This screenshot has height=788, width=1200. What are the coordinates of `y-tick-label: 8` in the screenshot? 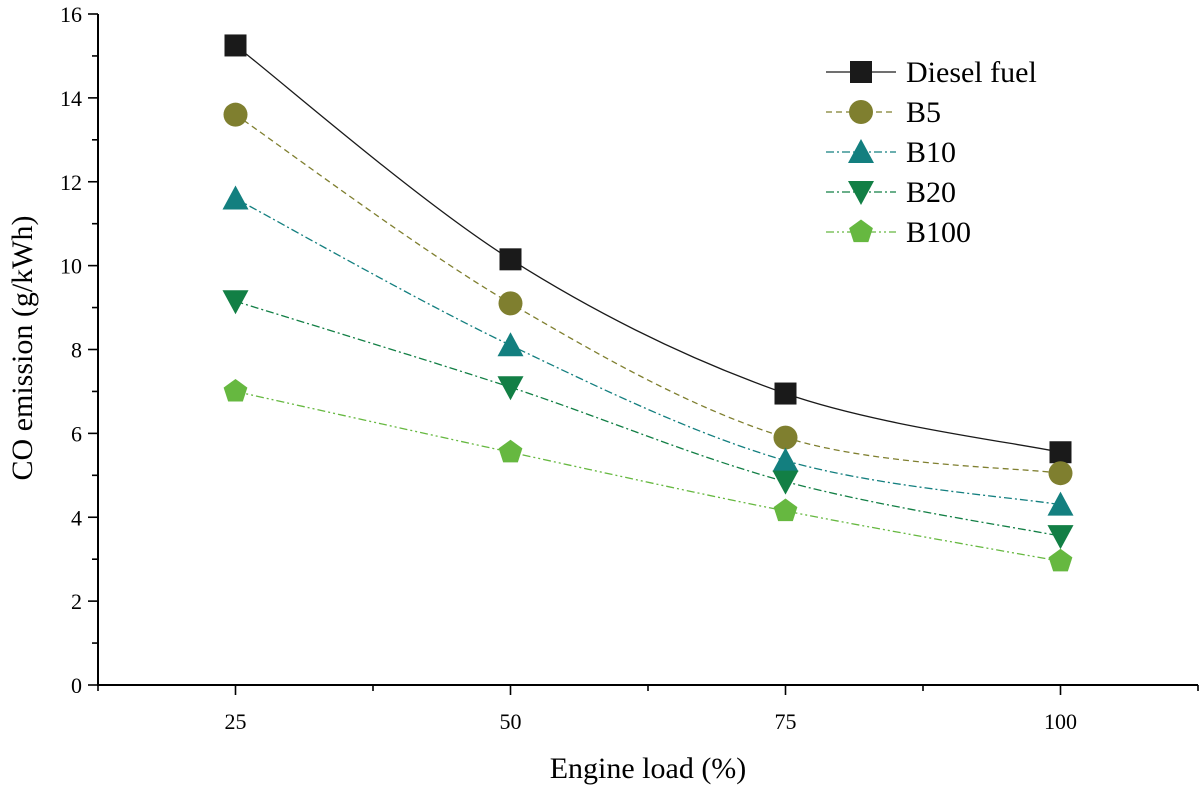 It's located at (76, 350).